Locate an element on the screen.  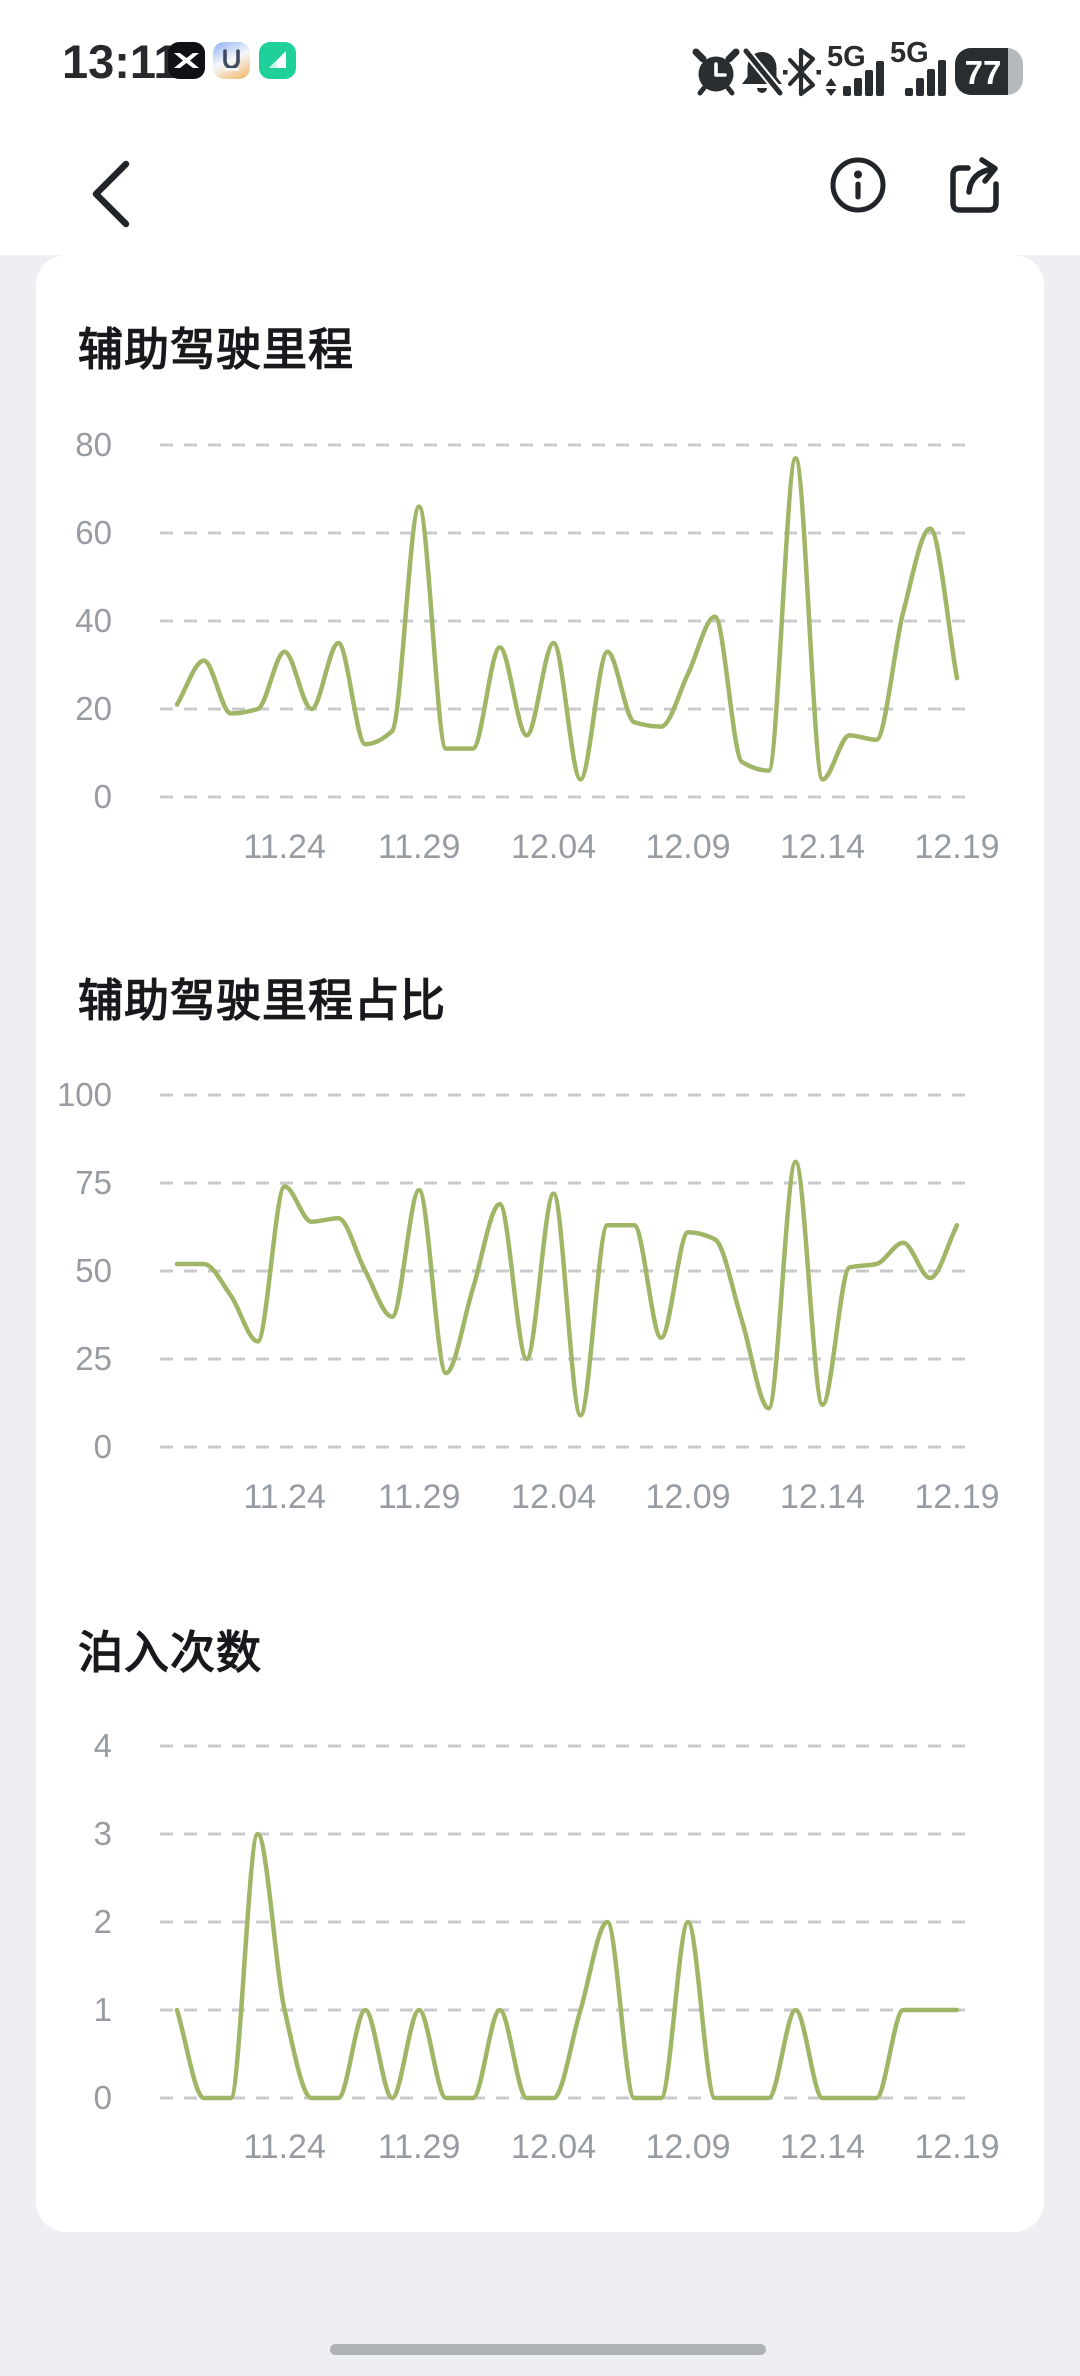
xpeng-app-icon is located at coordinates (186, 60).